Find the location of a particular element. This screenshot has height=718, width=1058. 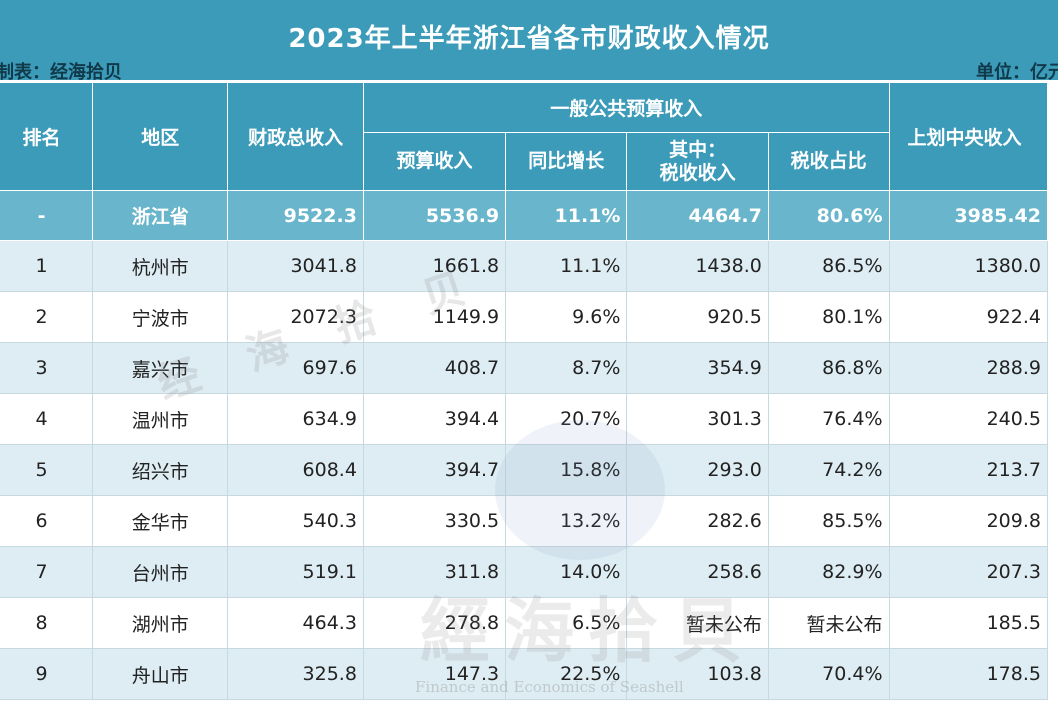

header-total-income: 财政总收入 is located at coordinates (295, 136).